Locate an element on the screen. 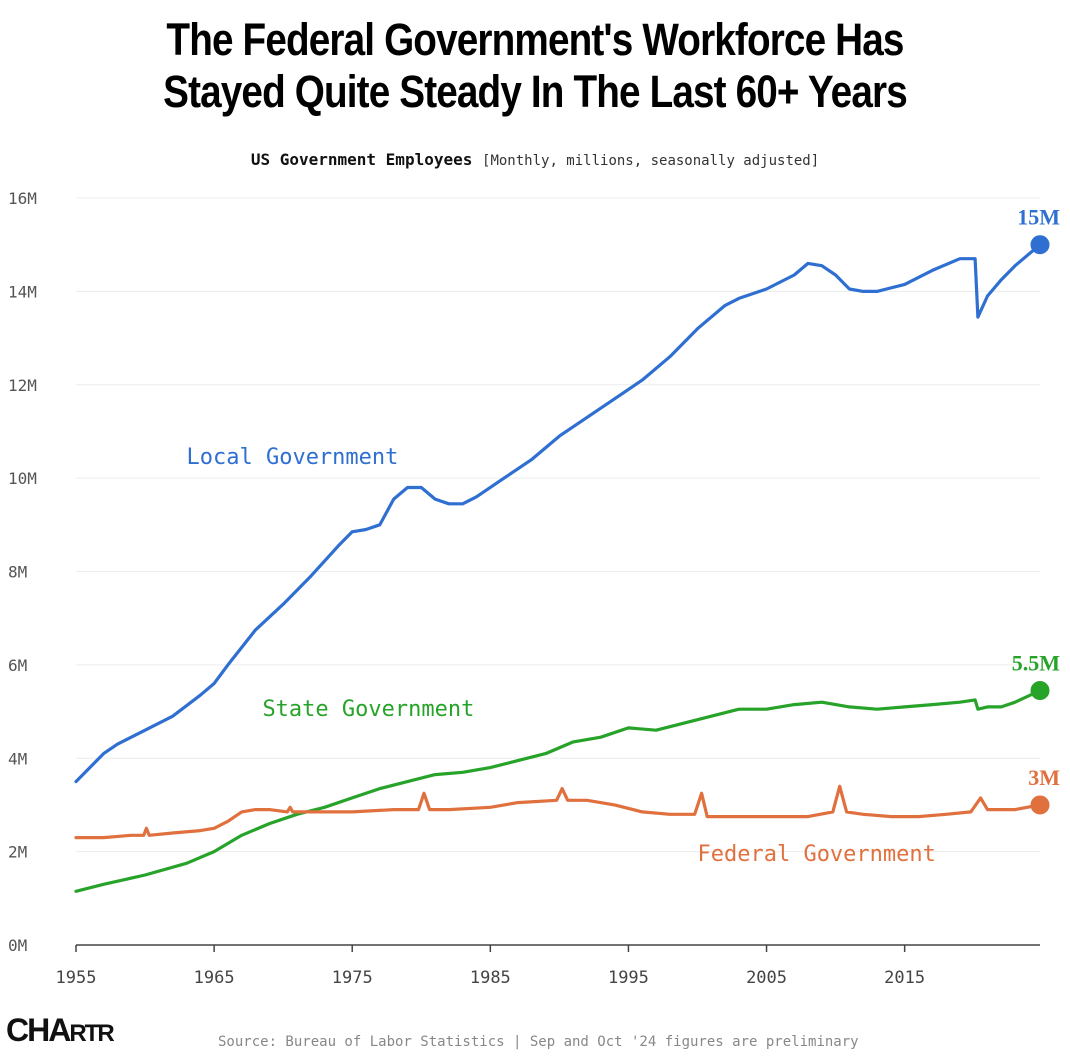 The width and height of the screenshot is (1070, 1057). y-tick-label-0M: 0M is located at coordinates (17, 945).